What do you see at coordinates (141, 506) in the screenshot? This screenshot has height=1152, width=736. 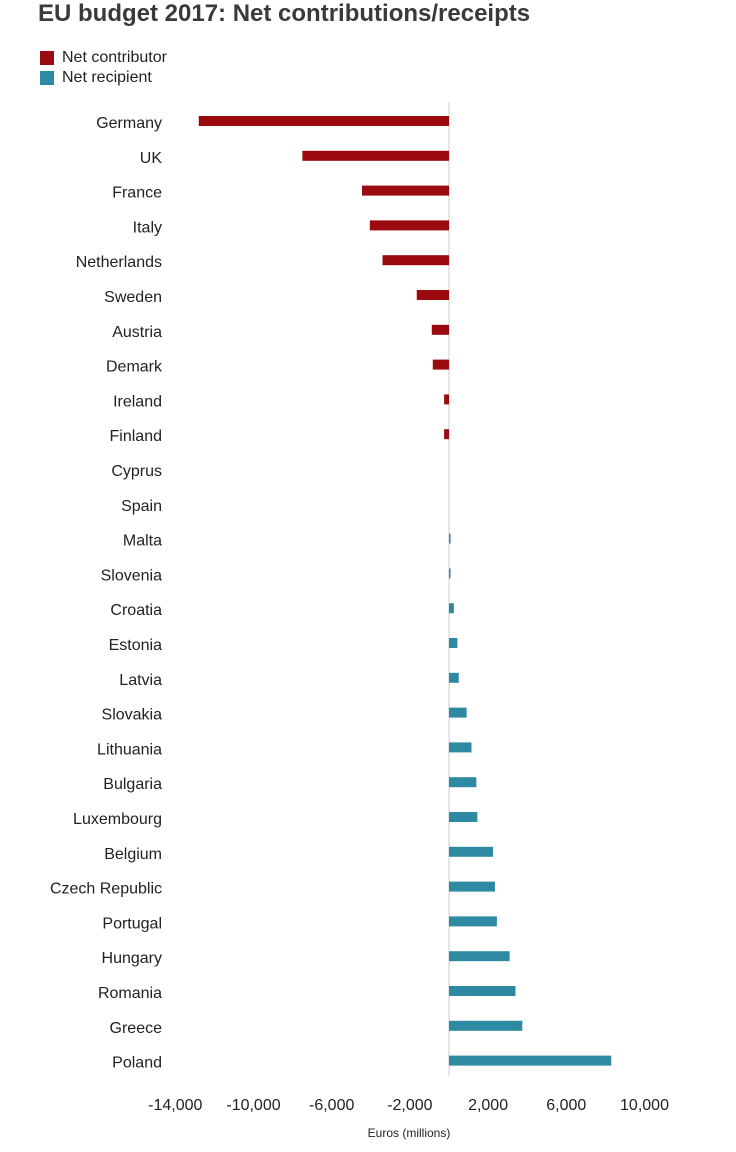 I see `category-label-spain: Spain` at bounding box center [141, 506].